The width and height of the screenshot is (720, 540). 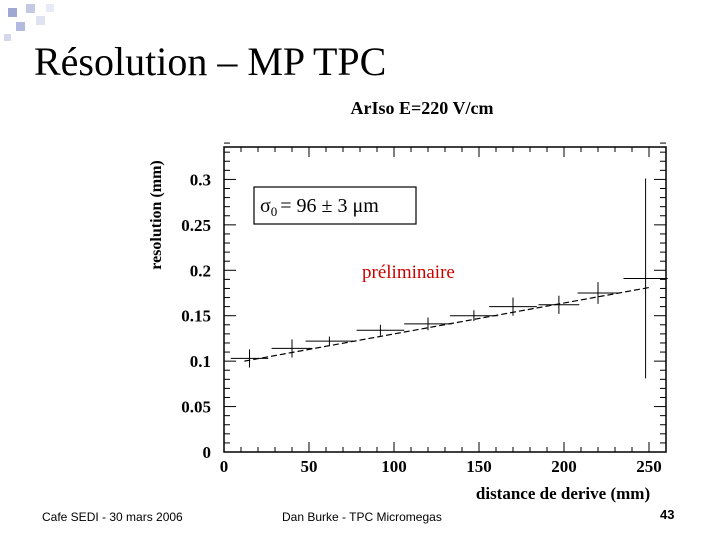 What do you see at coordinates (479, 466) in the screenshot?
I see `x-tick-label: 150` at bounding box center [479, 466].